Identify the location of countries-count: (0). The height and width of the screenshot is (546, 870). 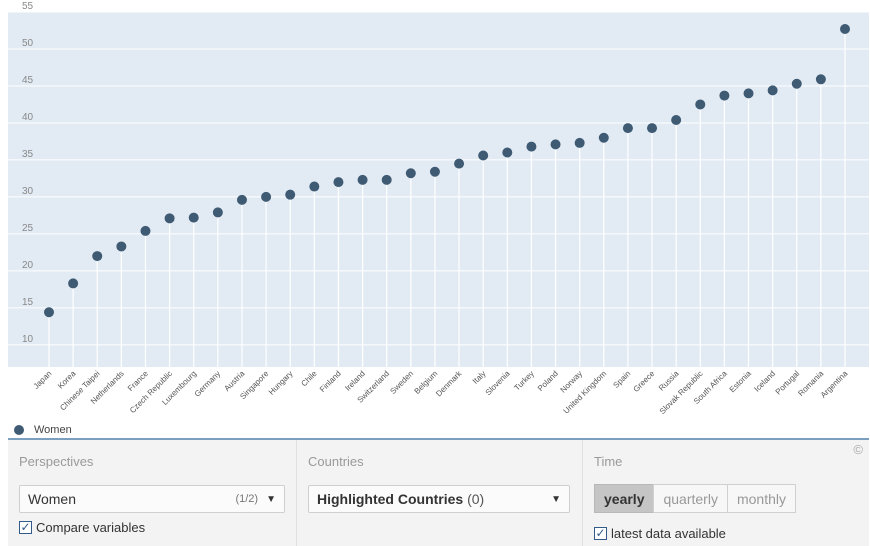
(476, 499).